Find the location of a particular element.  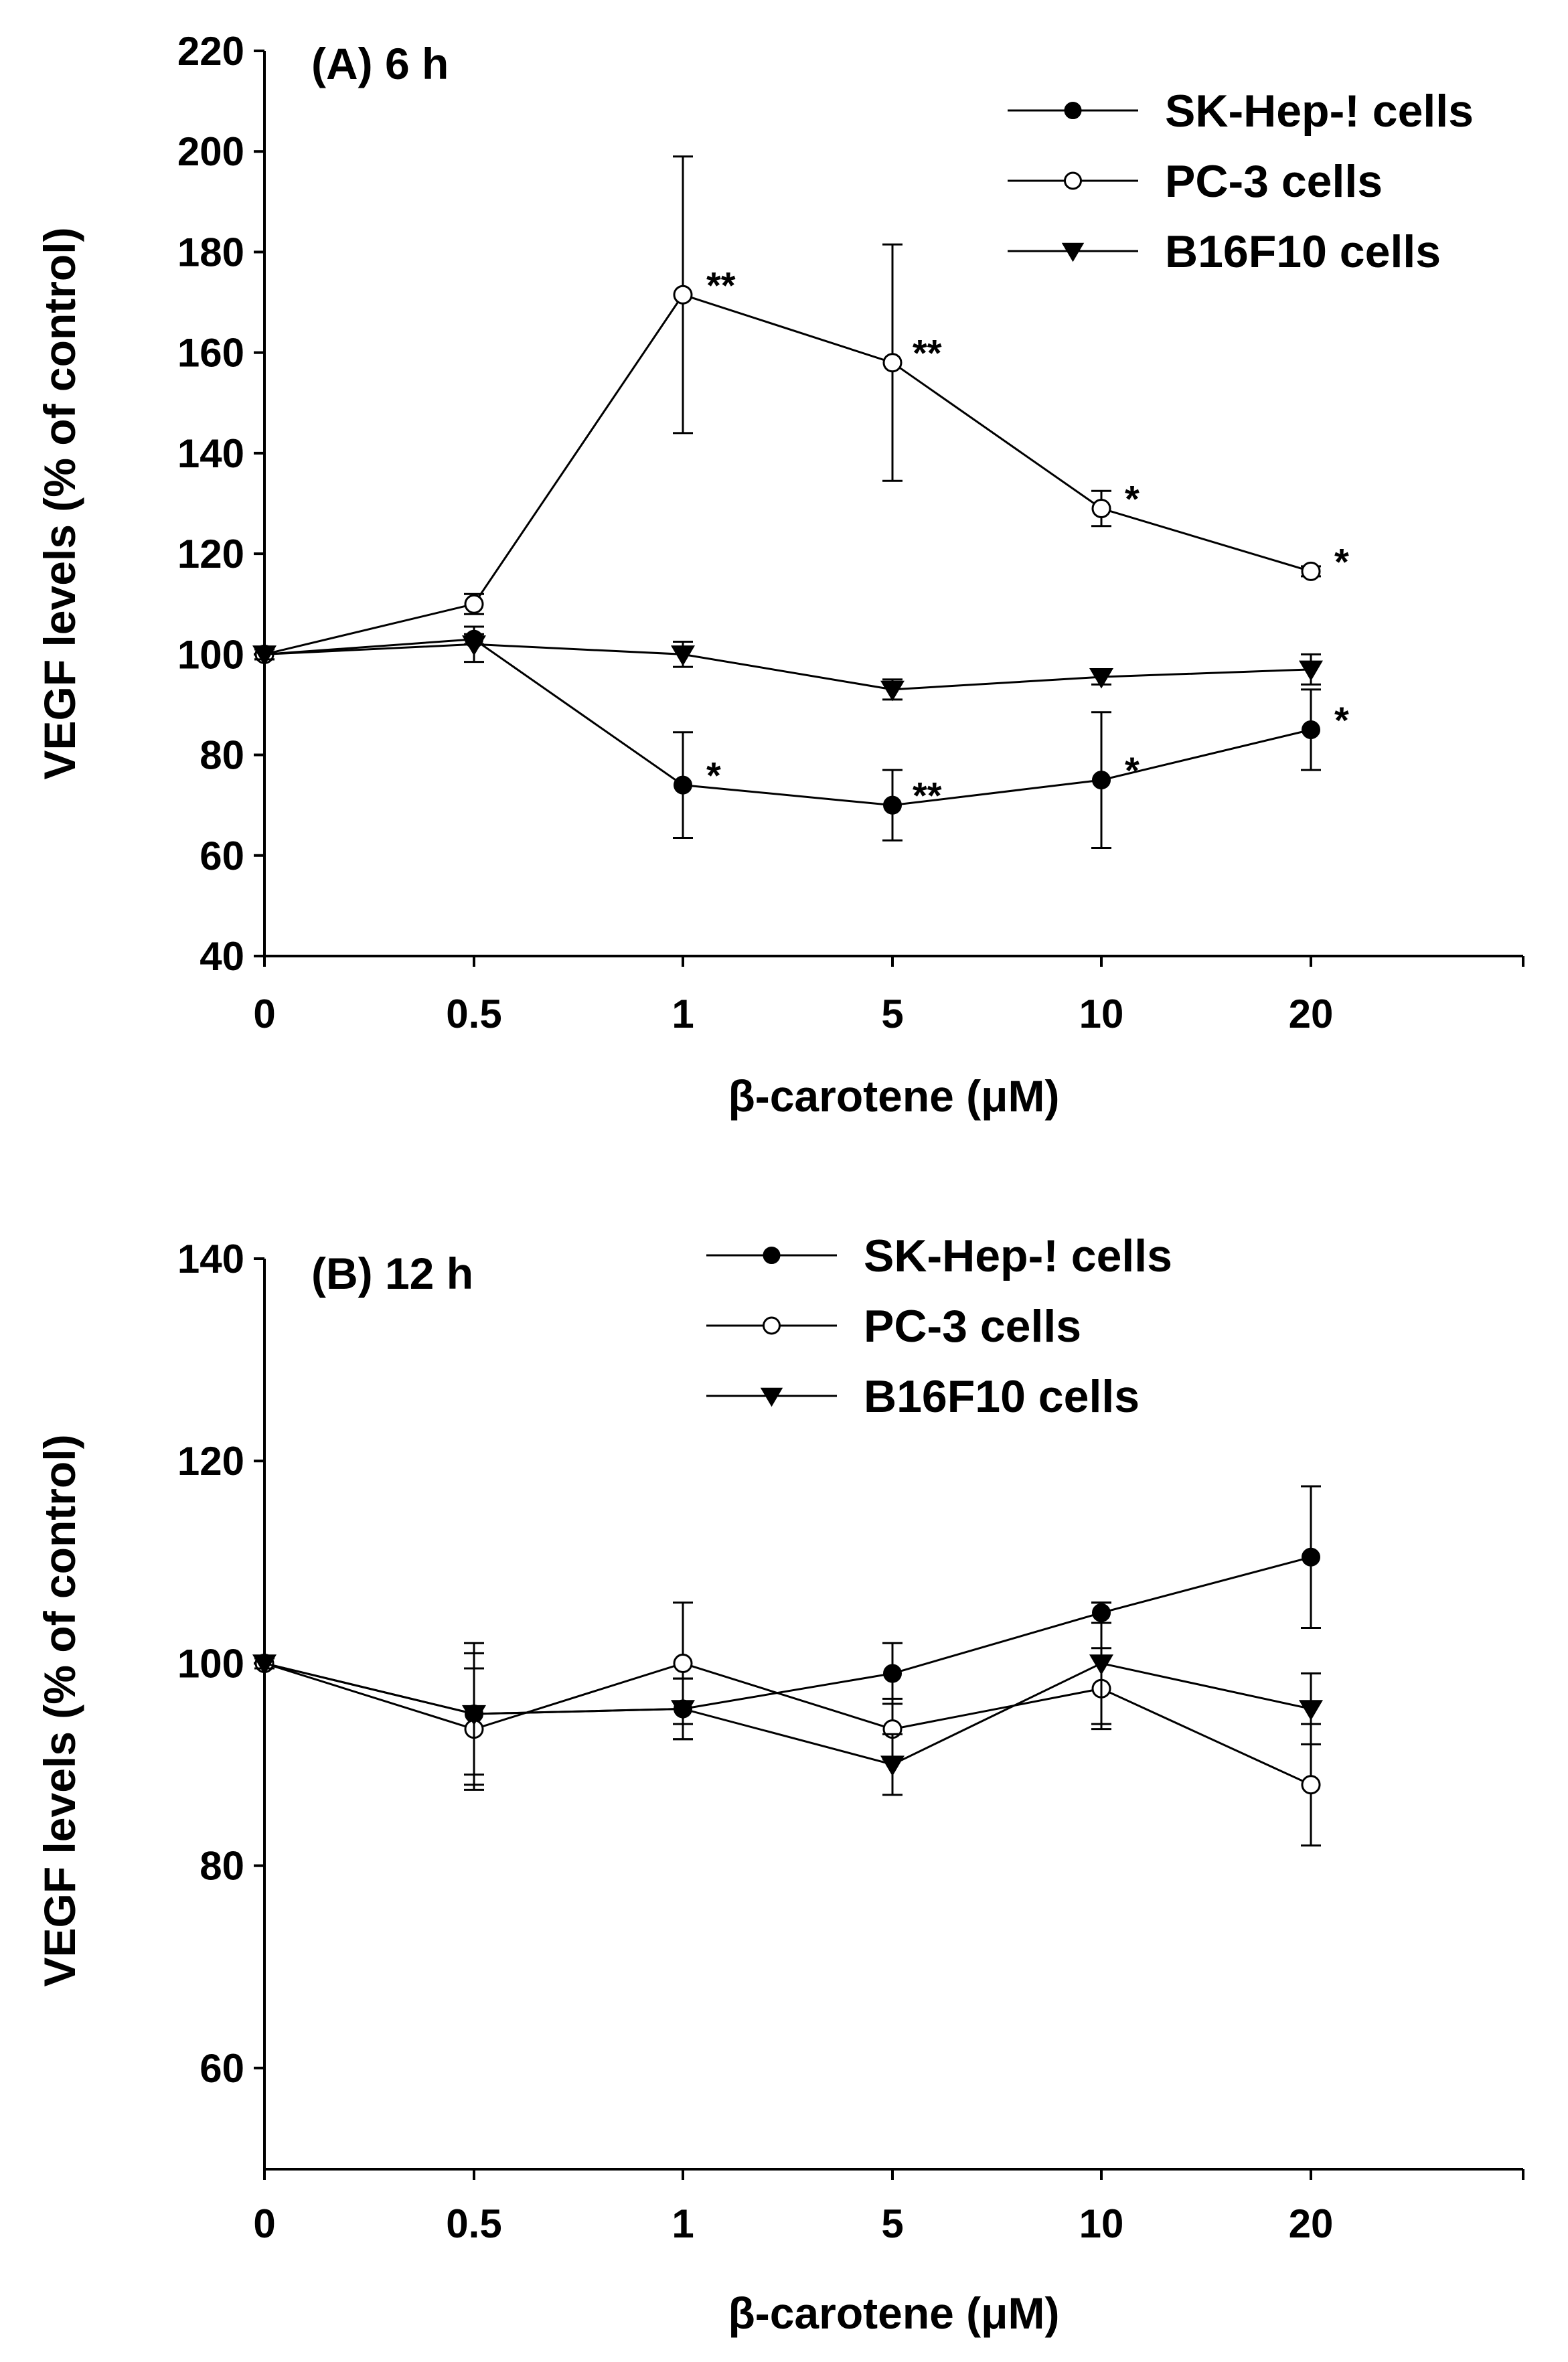

series-sk-hep-cells: * **** is located at coordinates (801, 739).